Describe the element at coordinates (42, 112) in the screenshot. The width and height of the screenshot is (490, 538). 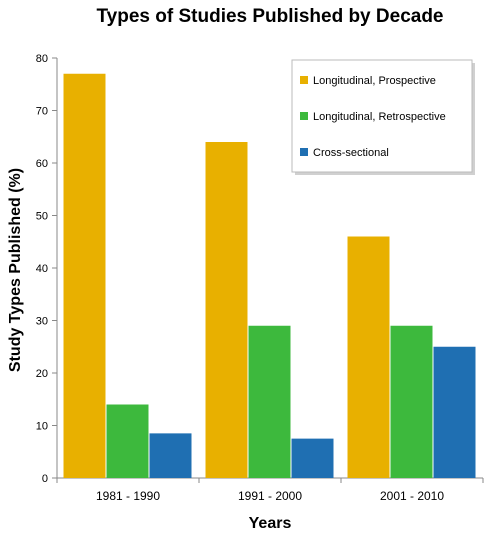
I see `y-tick-label: 70` at that location.